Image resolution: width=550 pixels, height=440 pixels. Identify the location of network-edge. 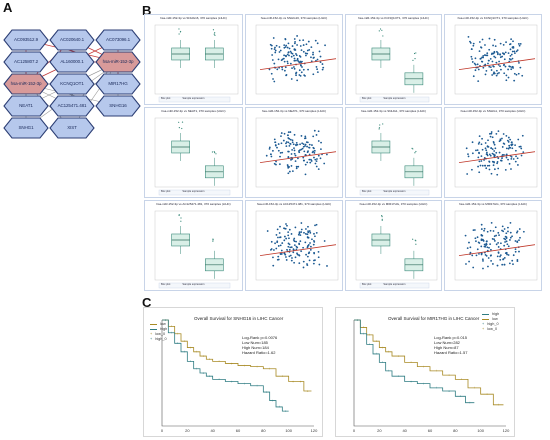
(72, 95).